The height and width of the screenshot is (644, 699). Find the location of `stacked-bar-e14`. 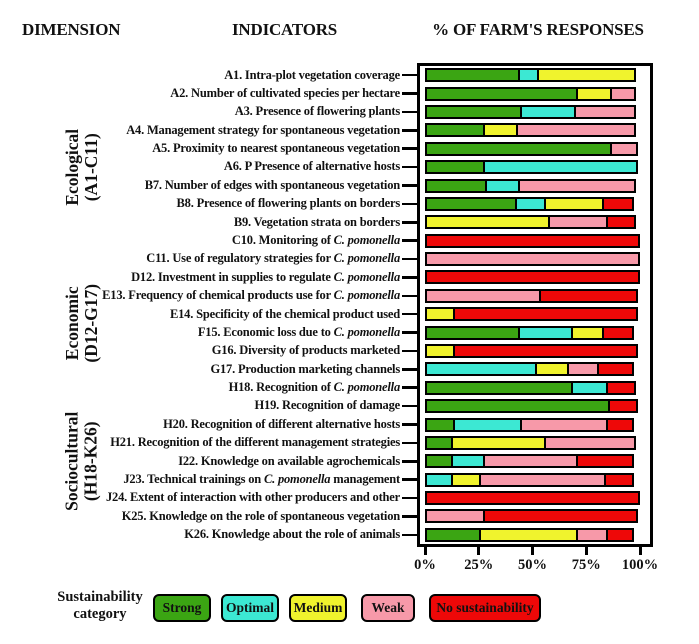

stacked-bar-e14 is located at coordinates (532, 314).